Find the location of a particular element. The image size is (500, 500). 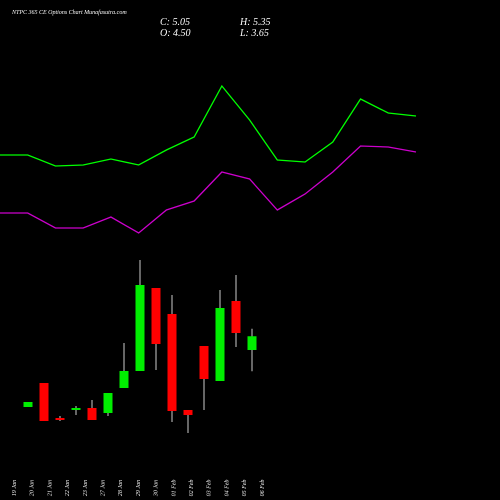

x-tick-label: 03 Feb is located at coordinates (210, 488).